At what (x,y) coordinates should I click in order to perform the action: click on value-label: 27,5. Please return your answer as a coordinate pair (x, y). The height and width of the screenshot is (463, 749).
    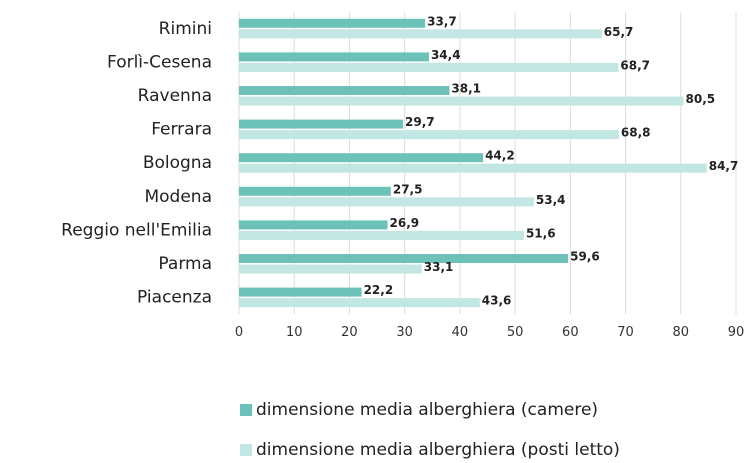
    Looking at the image, I should click on (408, 189).